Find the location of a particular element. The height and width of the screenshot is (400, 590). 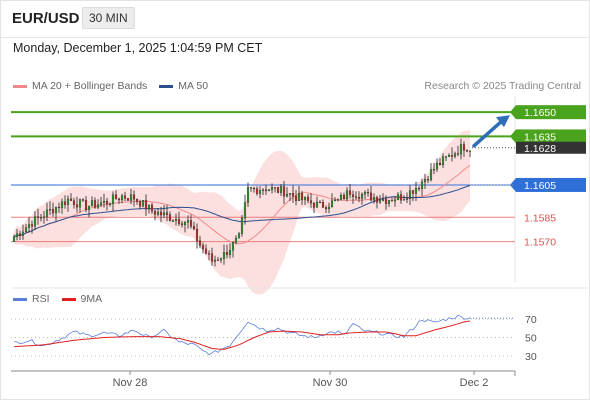

ma50-legend-label: MA 50 is located at coordinates (193, 86).